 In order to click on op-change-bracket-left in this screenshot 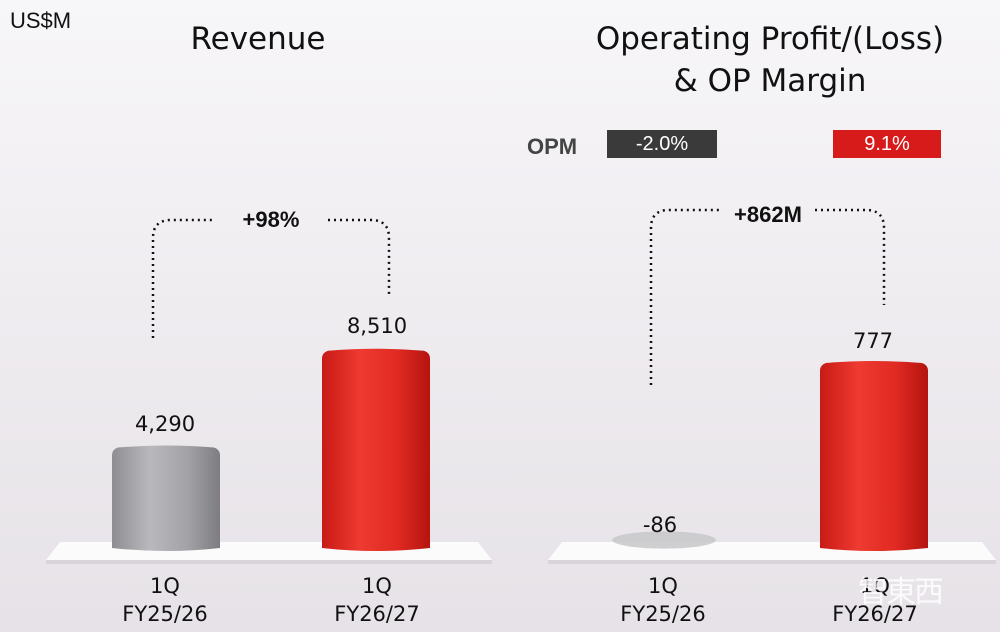, I will do `click(685, 296)`.